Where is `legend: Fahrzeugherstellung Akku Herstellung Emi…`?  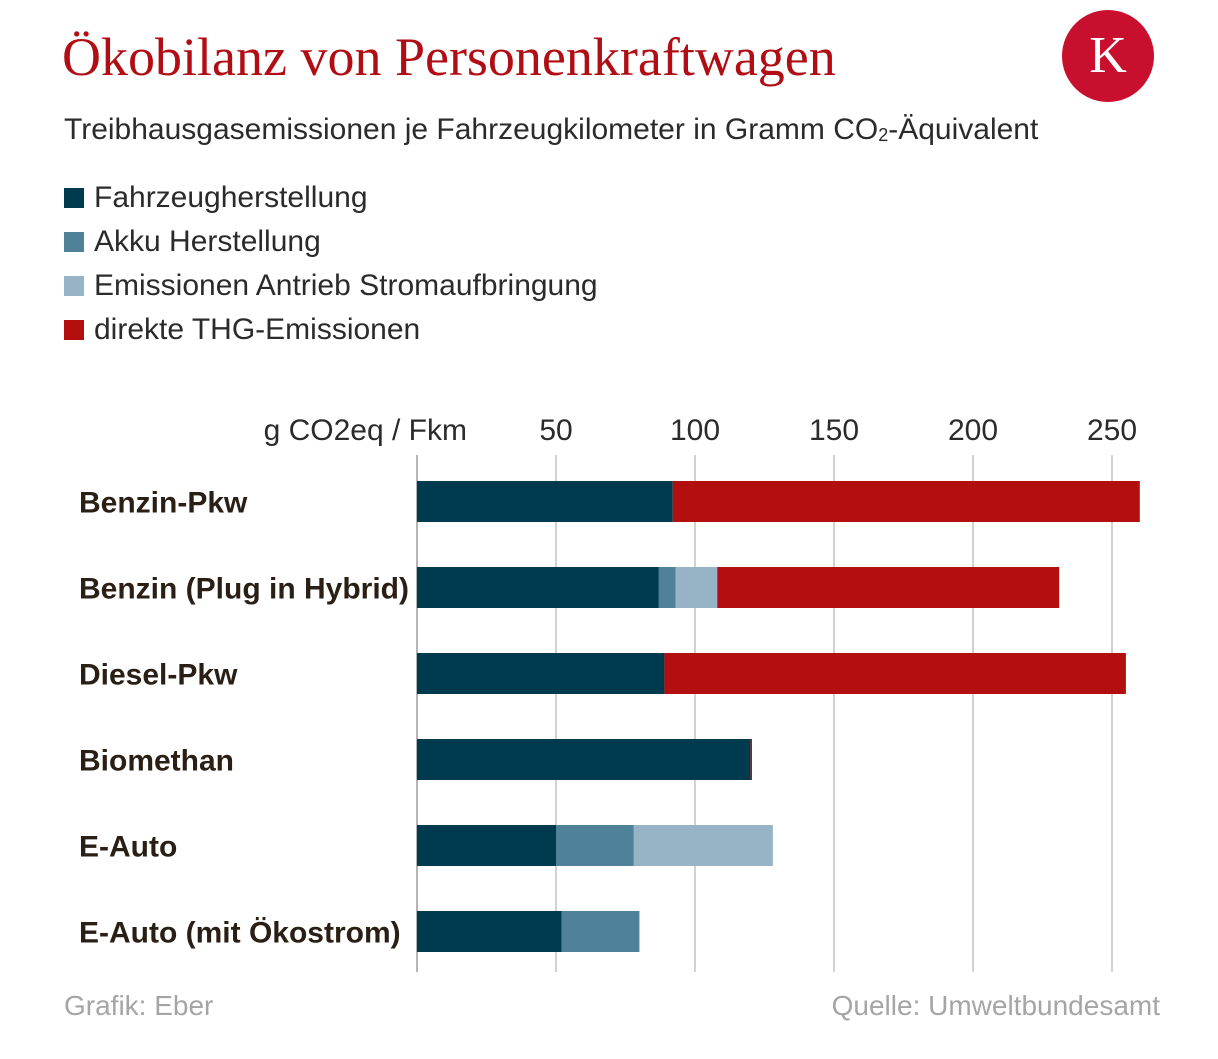
legend: Fahrzeugherstellung Akku Herstellung Emi… is located at coordinates (331, 264).